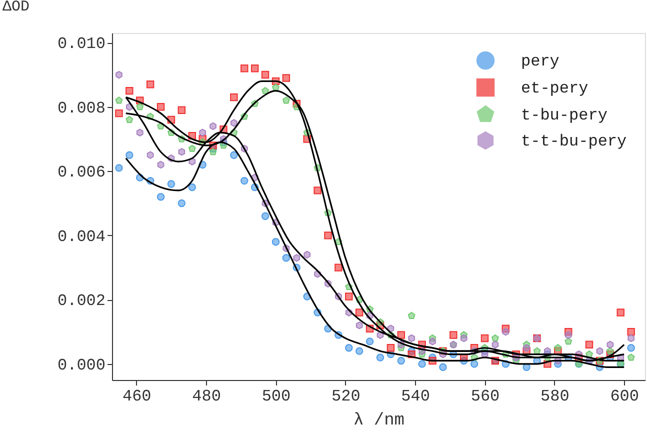  I want to click on x-tick-label: 480, so click(206, 397).